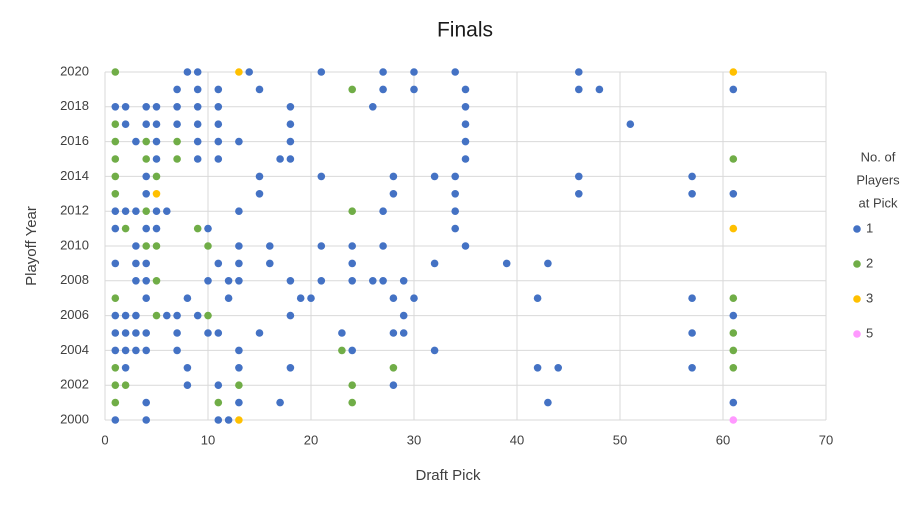 The height and width of the screenshot is (508, 909). Describe the element at coordinates (74, 70) in the screenshot. I see `y-tick-label: 2020` at that location.